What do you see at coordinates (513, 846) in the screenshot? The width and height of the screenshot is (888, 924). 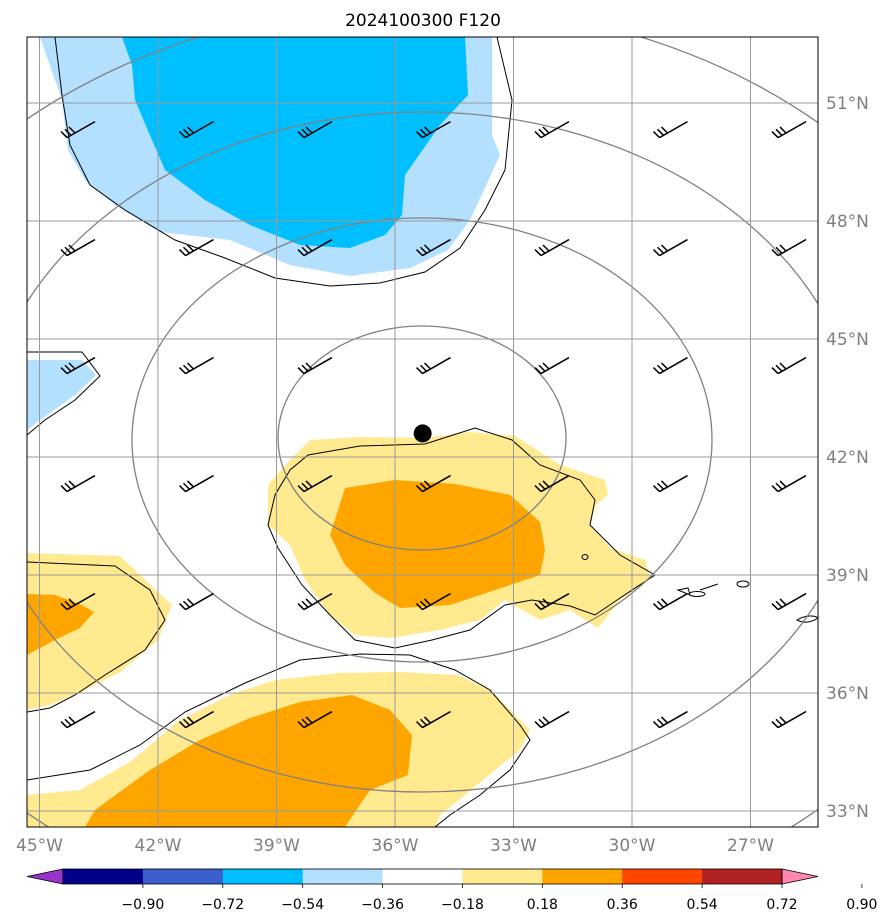 I see `lon-tick-label: 33°W` at bounding box center [513, 846].